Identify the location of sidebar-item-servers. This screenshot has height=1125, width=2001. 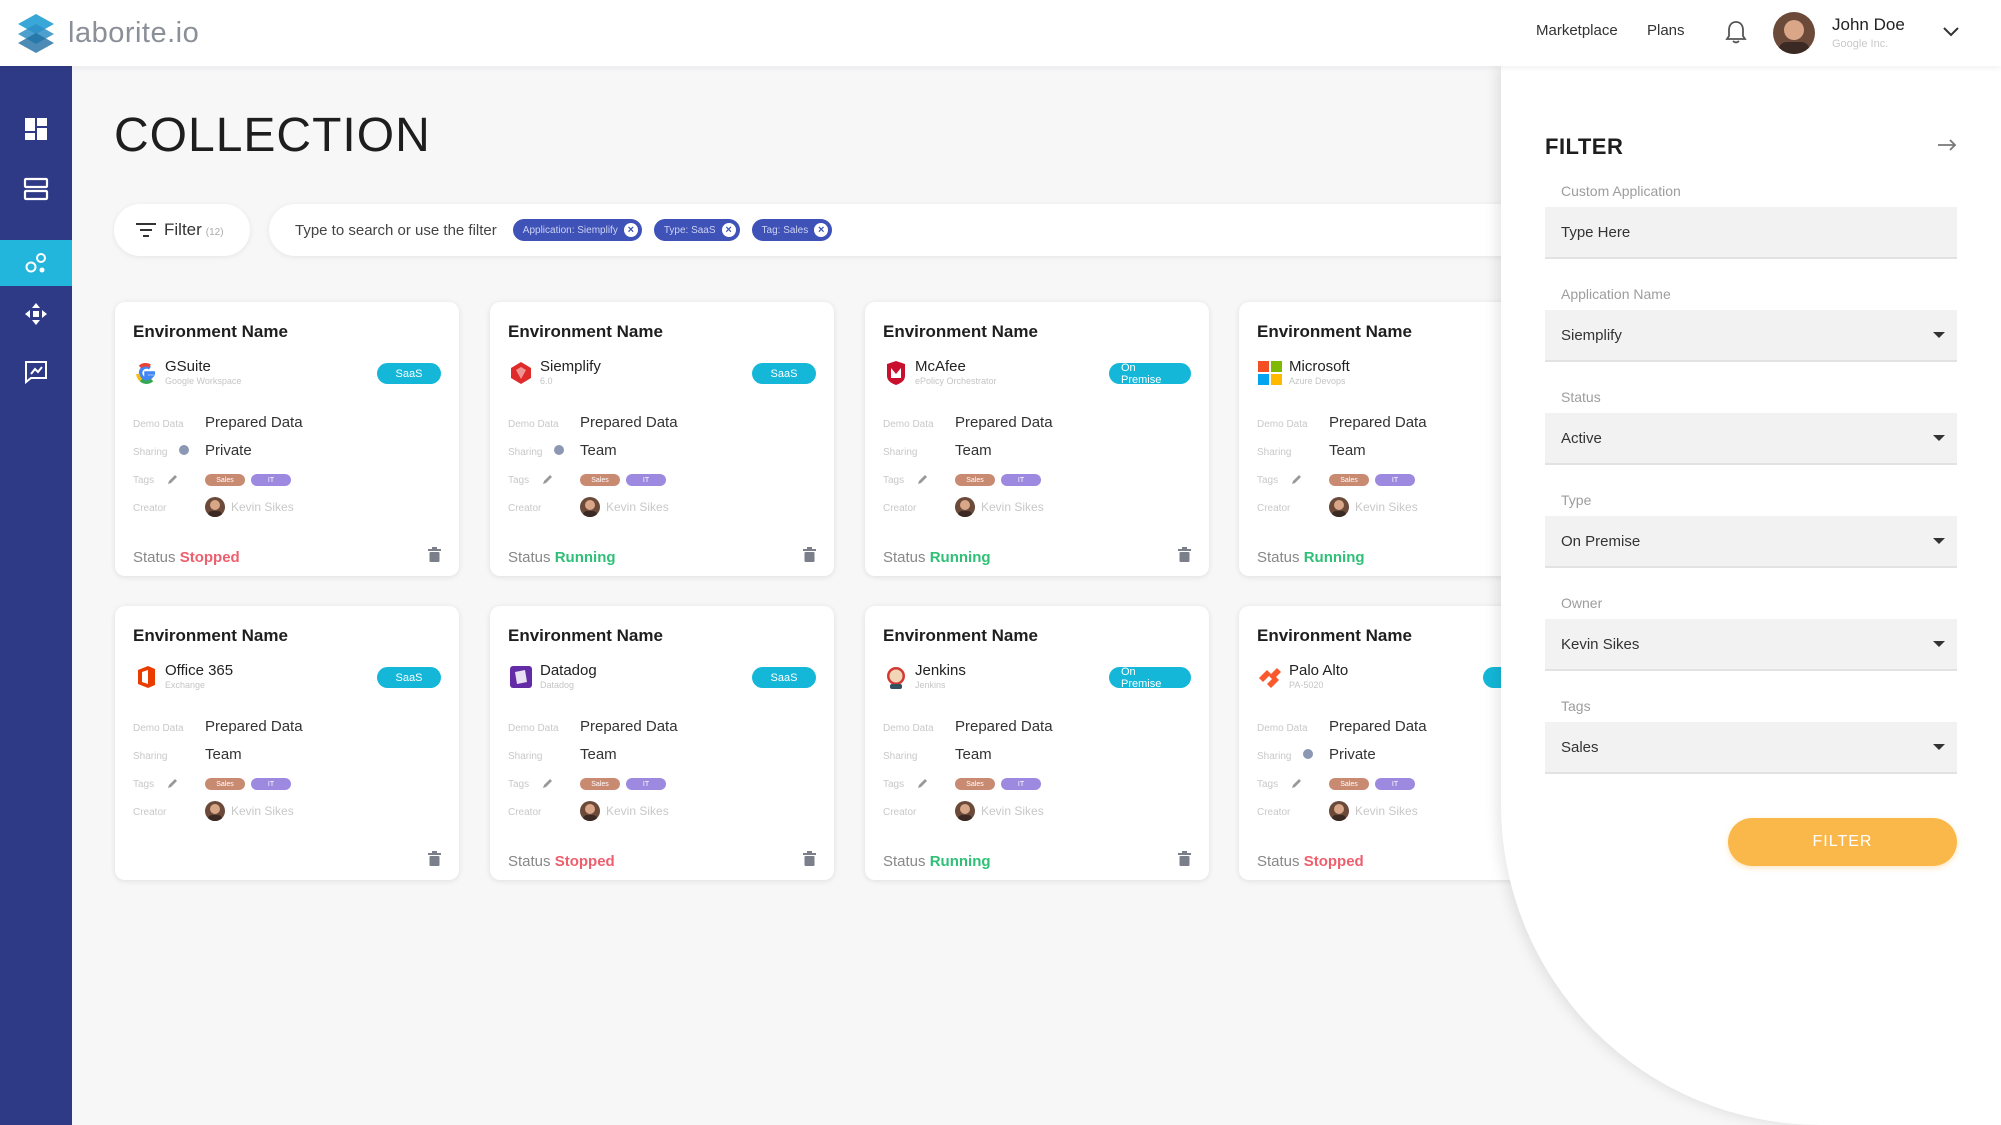
(36, 189).